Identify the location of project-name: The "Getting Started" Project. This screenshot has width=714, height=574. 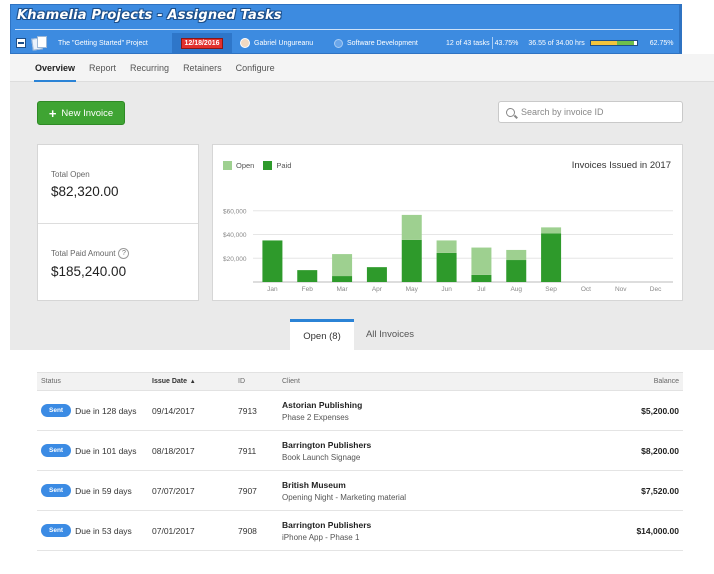
(103, 43).